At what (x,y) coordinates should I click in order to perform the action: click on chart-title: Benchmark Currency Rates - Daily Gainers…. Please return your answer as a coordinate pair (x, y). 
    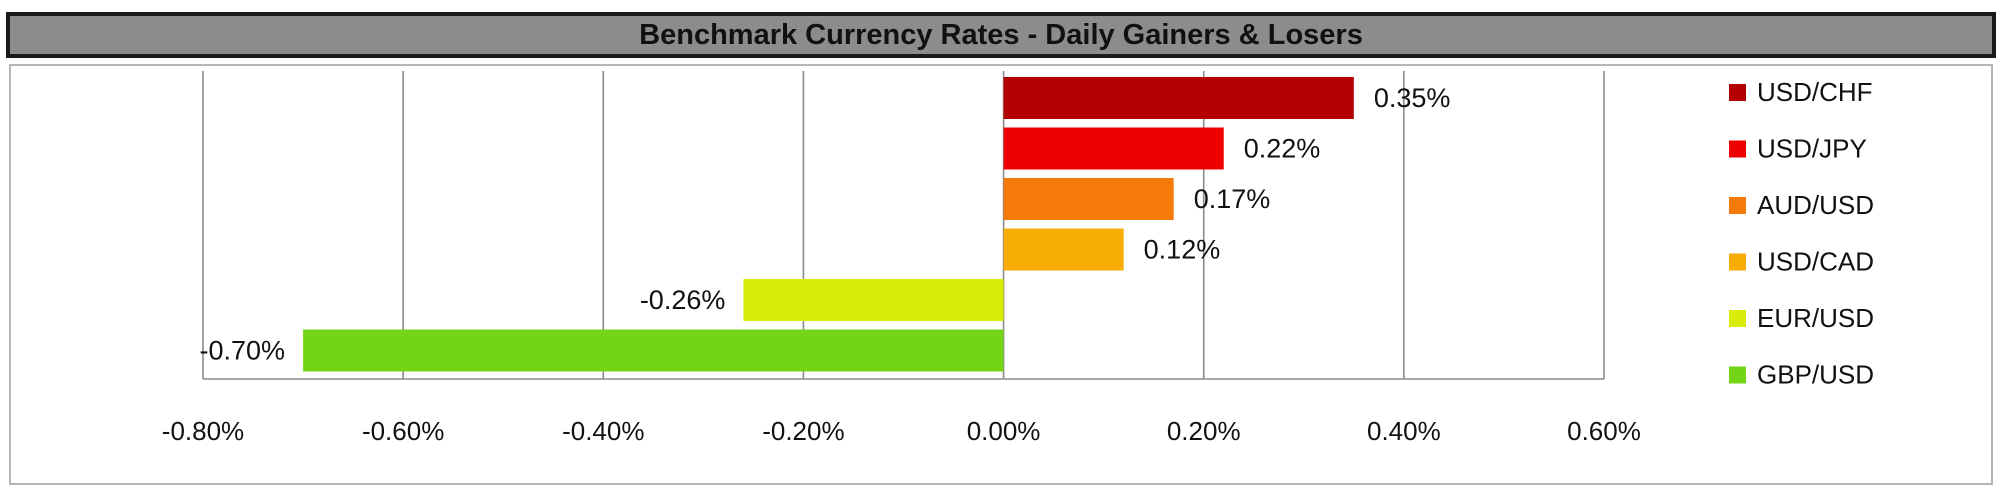
    Looking at the image, I should click on (1001, 34).